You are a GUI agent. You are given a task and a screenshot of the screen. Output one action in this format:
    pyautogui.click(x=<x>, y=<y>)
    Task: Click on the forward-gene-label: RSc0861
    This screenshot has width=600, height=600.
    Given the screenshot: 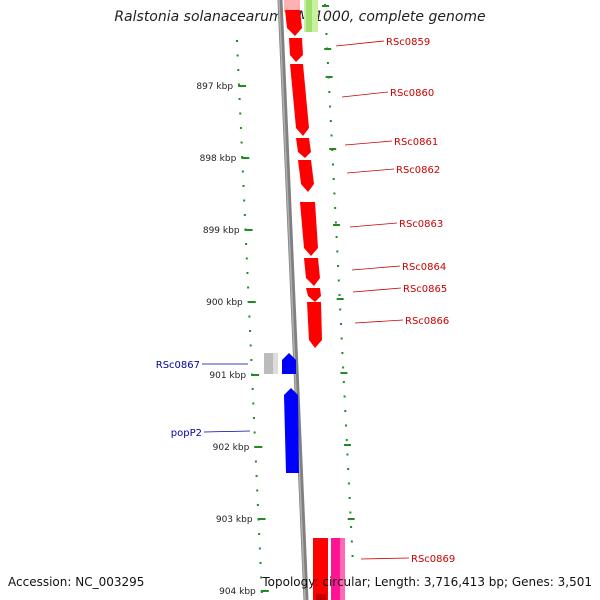 What is the action you would take?
    pyautogui.click(x=416, y=142)
    